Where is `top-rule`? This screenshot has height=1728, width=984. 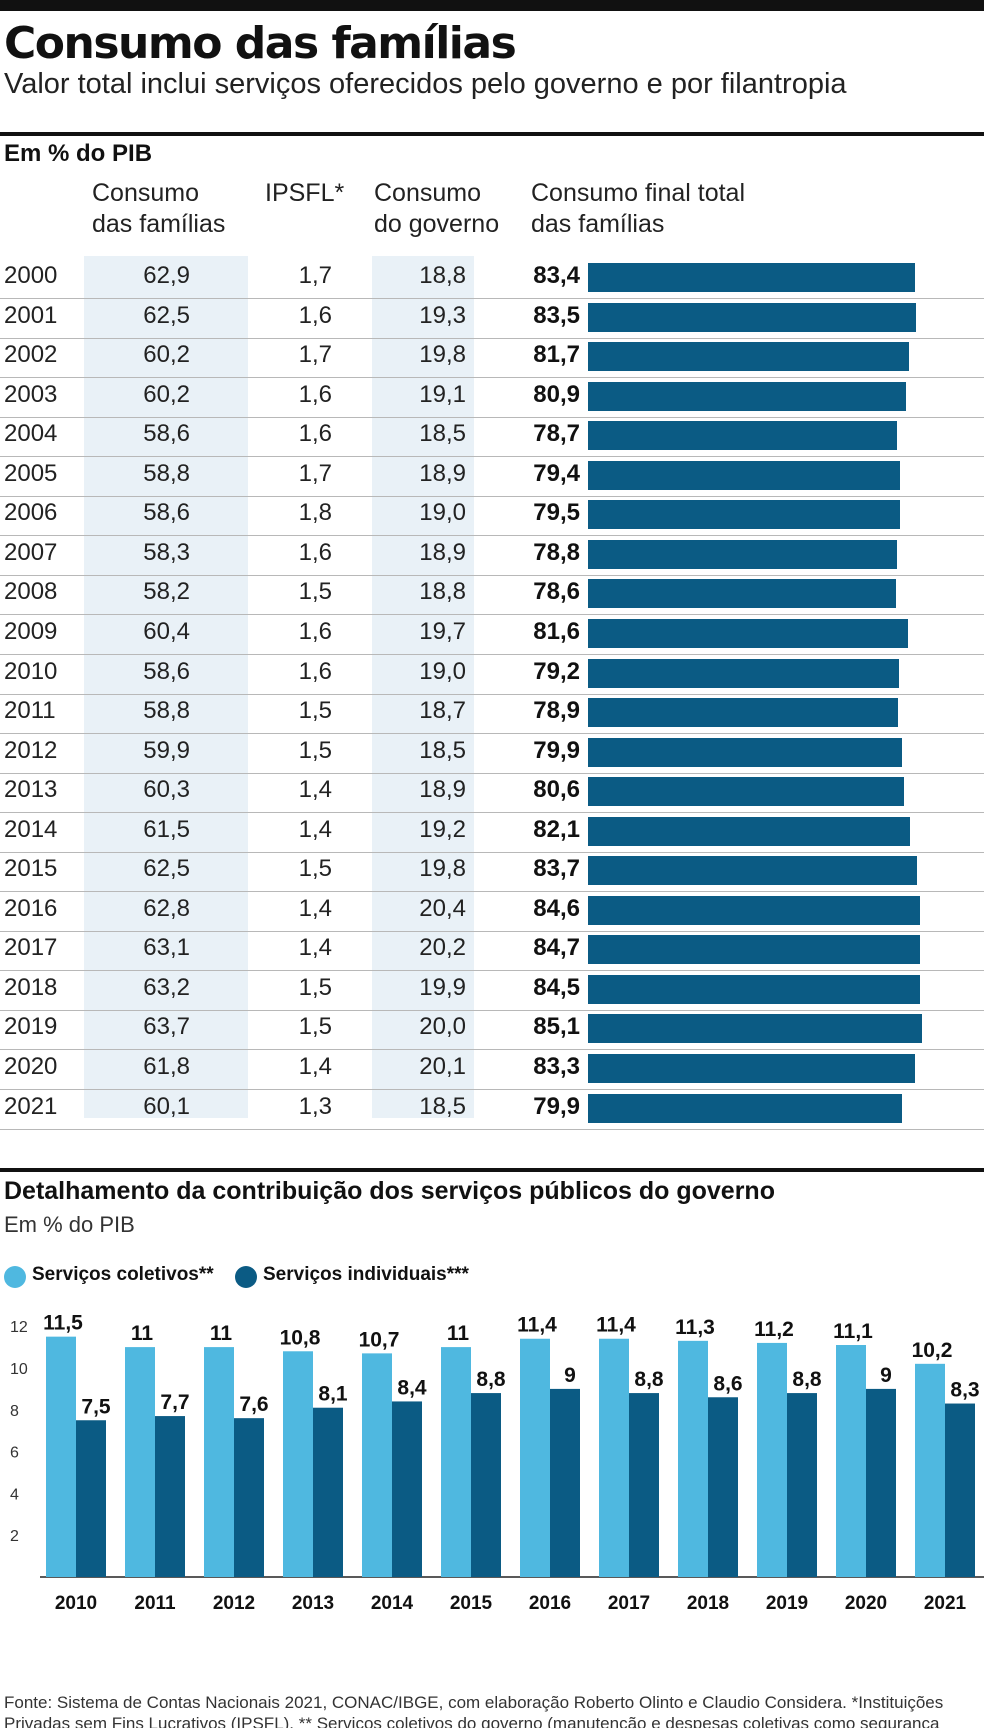 top-rule is located at coordinates (492, 5).